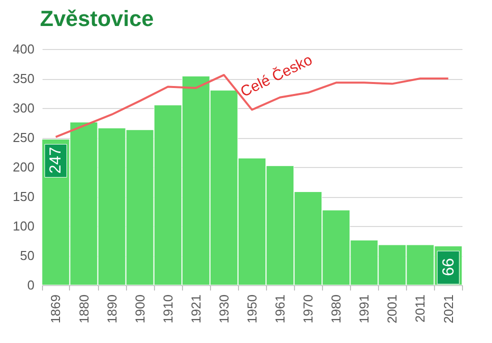  What do you see at coordinates (56, 309) in the screenshot?
I see `x-tick-label: 1869` at bounding box center [56, 309].